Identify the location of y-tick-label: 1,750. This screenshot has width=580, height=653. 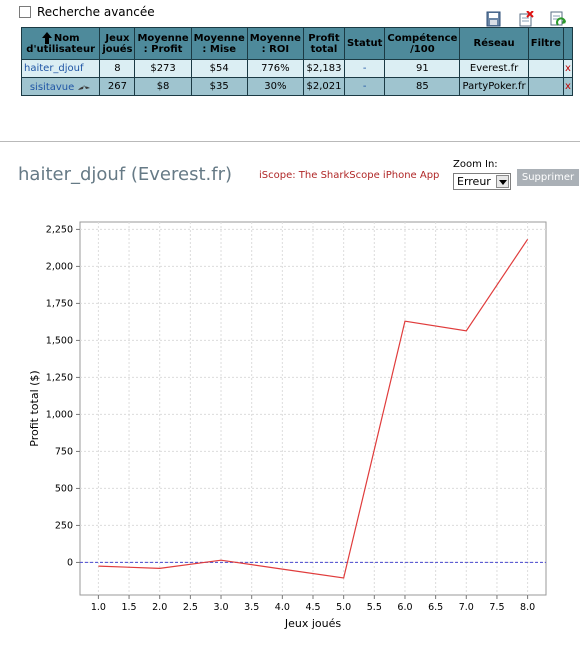
(59, 303).